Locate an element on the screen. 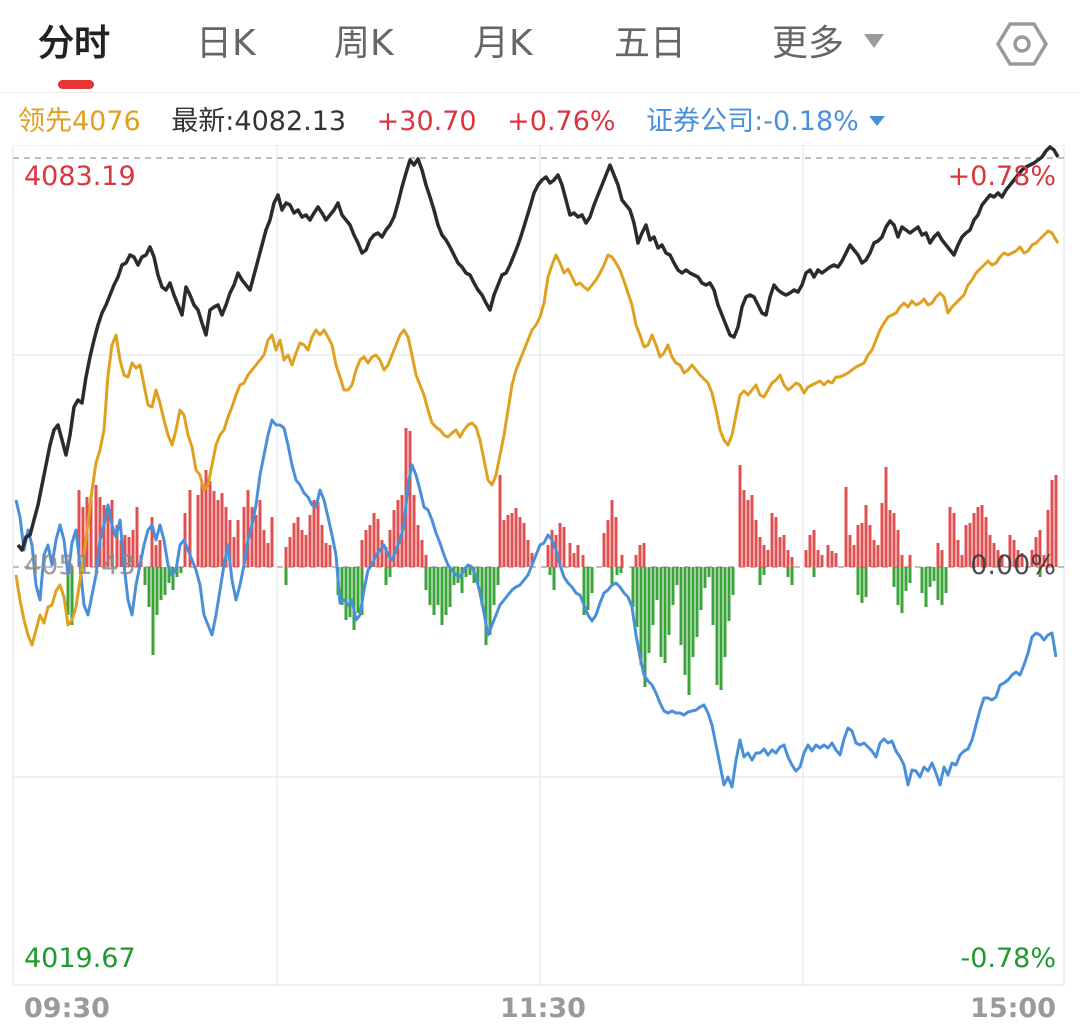  x-axis-end-time: 15:00 is located at coordinates (1013, 1008).